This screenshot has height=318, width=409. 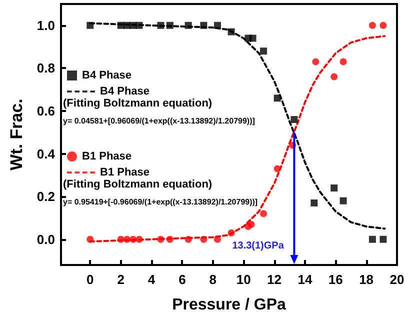 I want to click on y-tick-label: 1.0, so click(x=45, y=25).